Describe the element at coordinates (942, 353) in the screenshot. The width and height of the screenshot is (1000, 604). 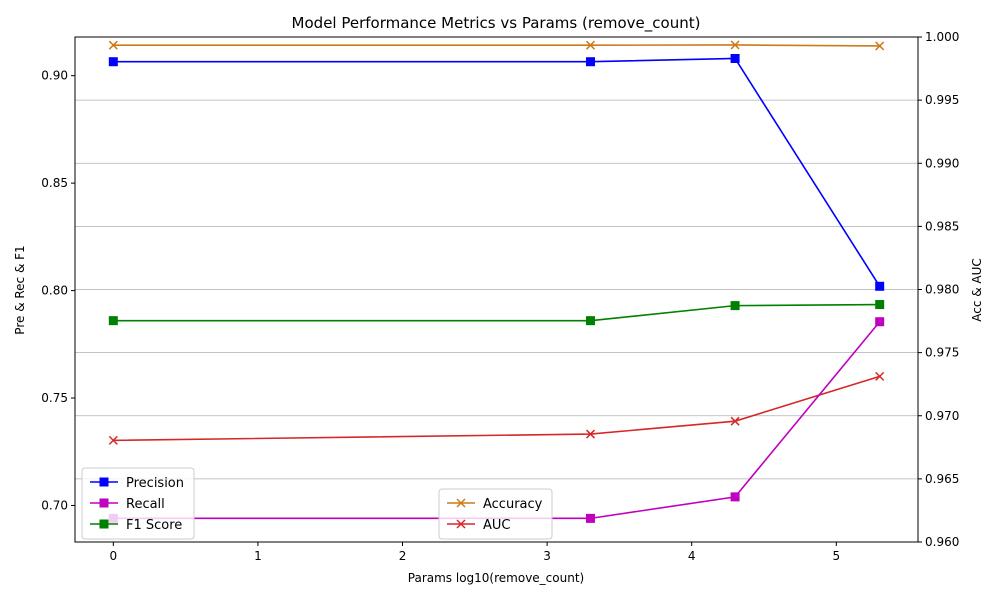
I see `y-right-tick-label: 0.975` at that location.